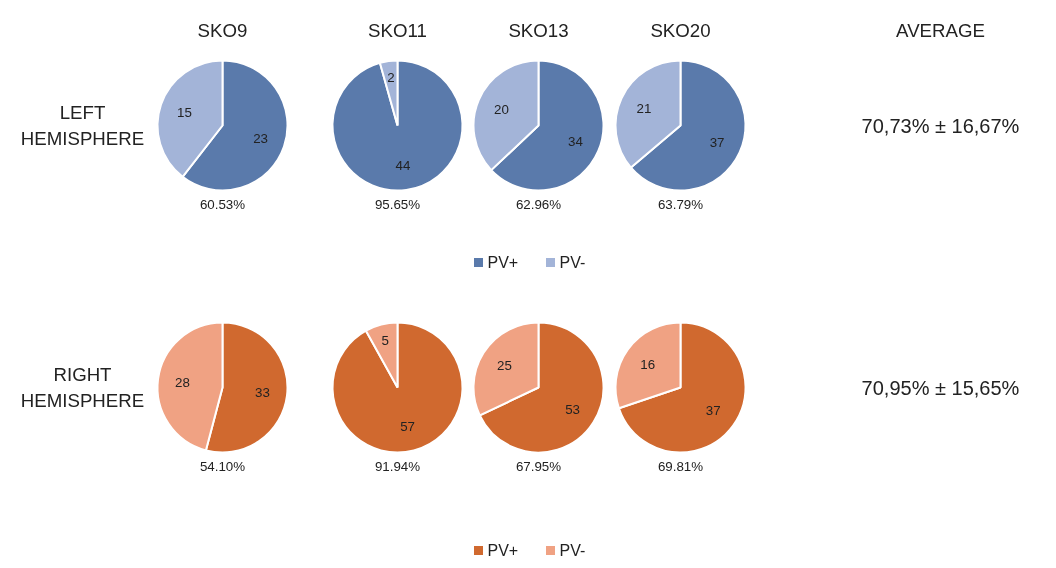  Describe the element at coordinates (182, 382) in the screenshot. I see `data-label: 28` at that location.